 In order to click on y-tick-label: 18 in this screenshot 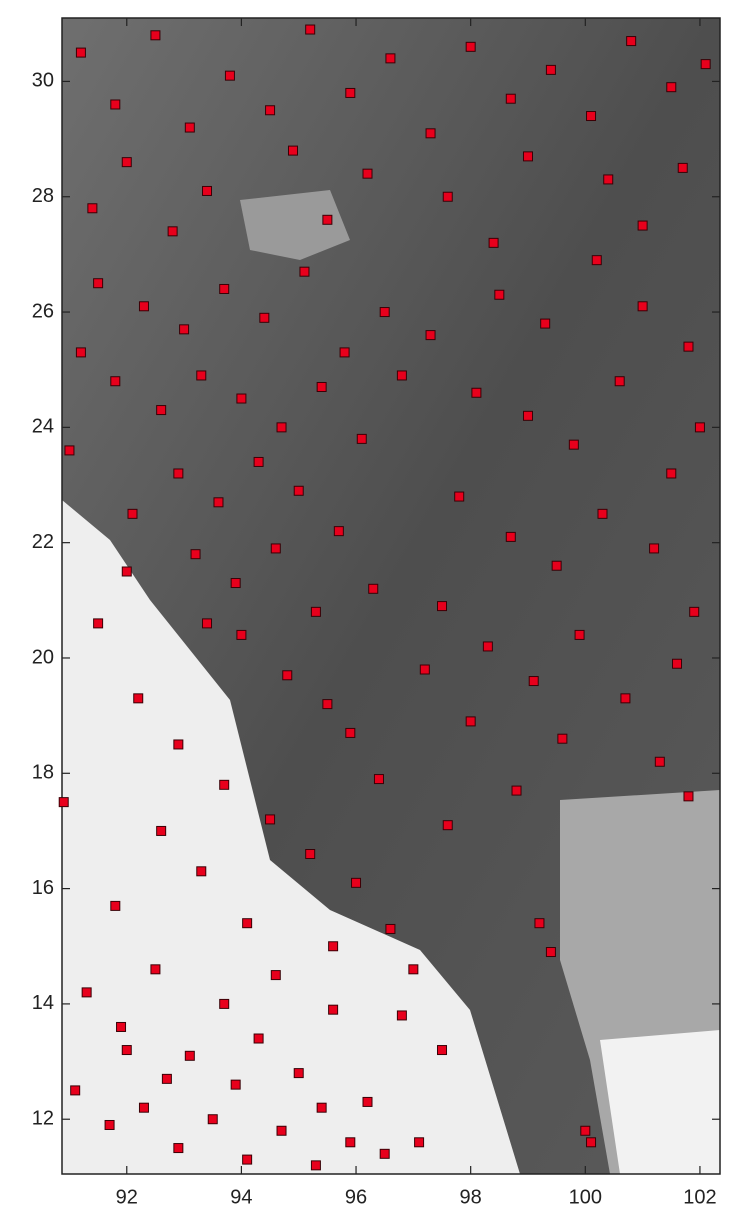, I will do `click(43, 773)`.